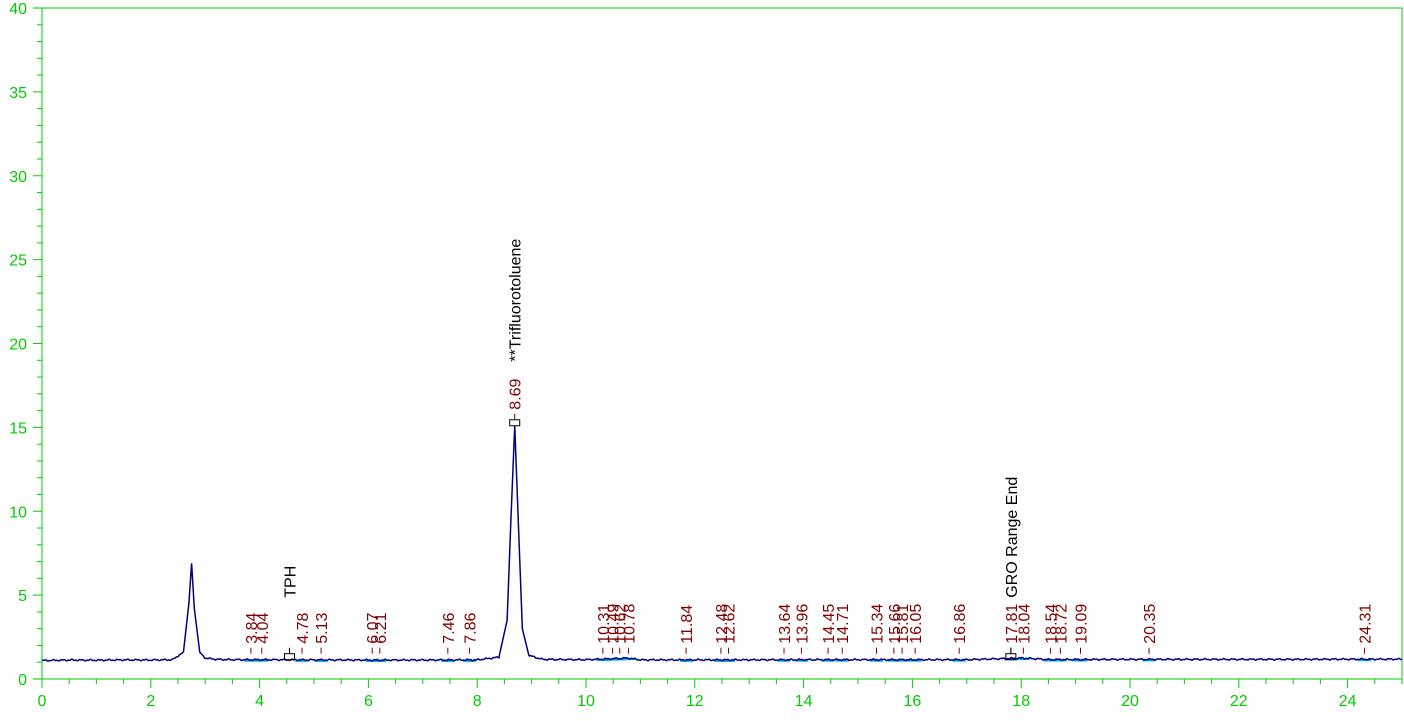  What do you see at coordinates (381, 627) in the screenshot?
I see `peak-label: 6.21` at bounding box center [381, 627].